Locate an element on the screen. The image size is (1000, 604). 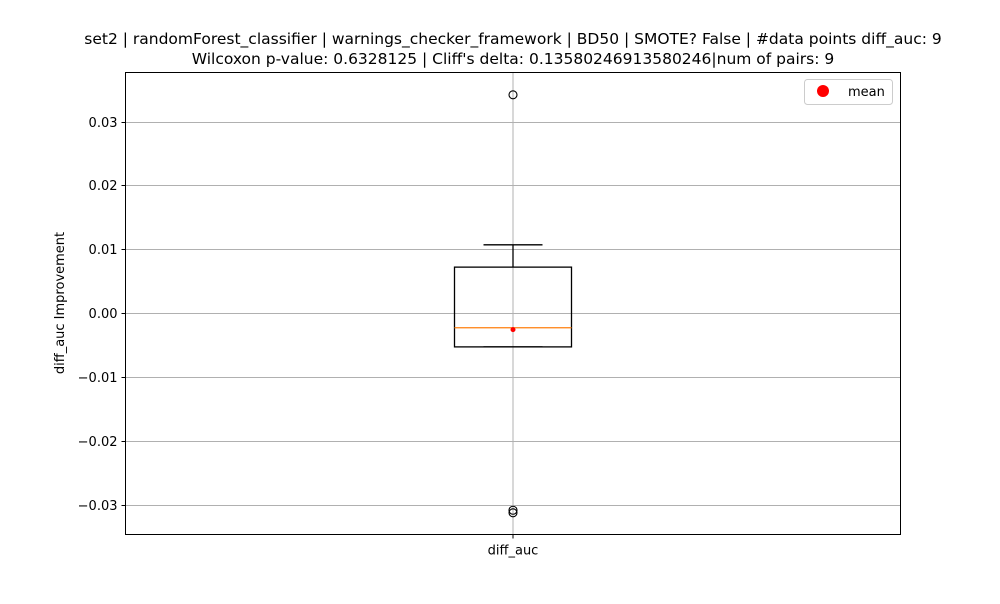
legend-frame is located at coordinates (848, 92).